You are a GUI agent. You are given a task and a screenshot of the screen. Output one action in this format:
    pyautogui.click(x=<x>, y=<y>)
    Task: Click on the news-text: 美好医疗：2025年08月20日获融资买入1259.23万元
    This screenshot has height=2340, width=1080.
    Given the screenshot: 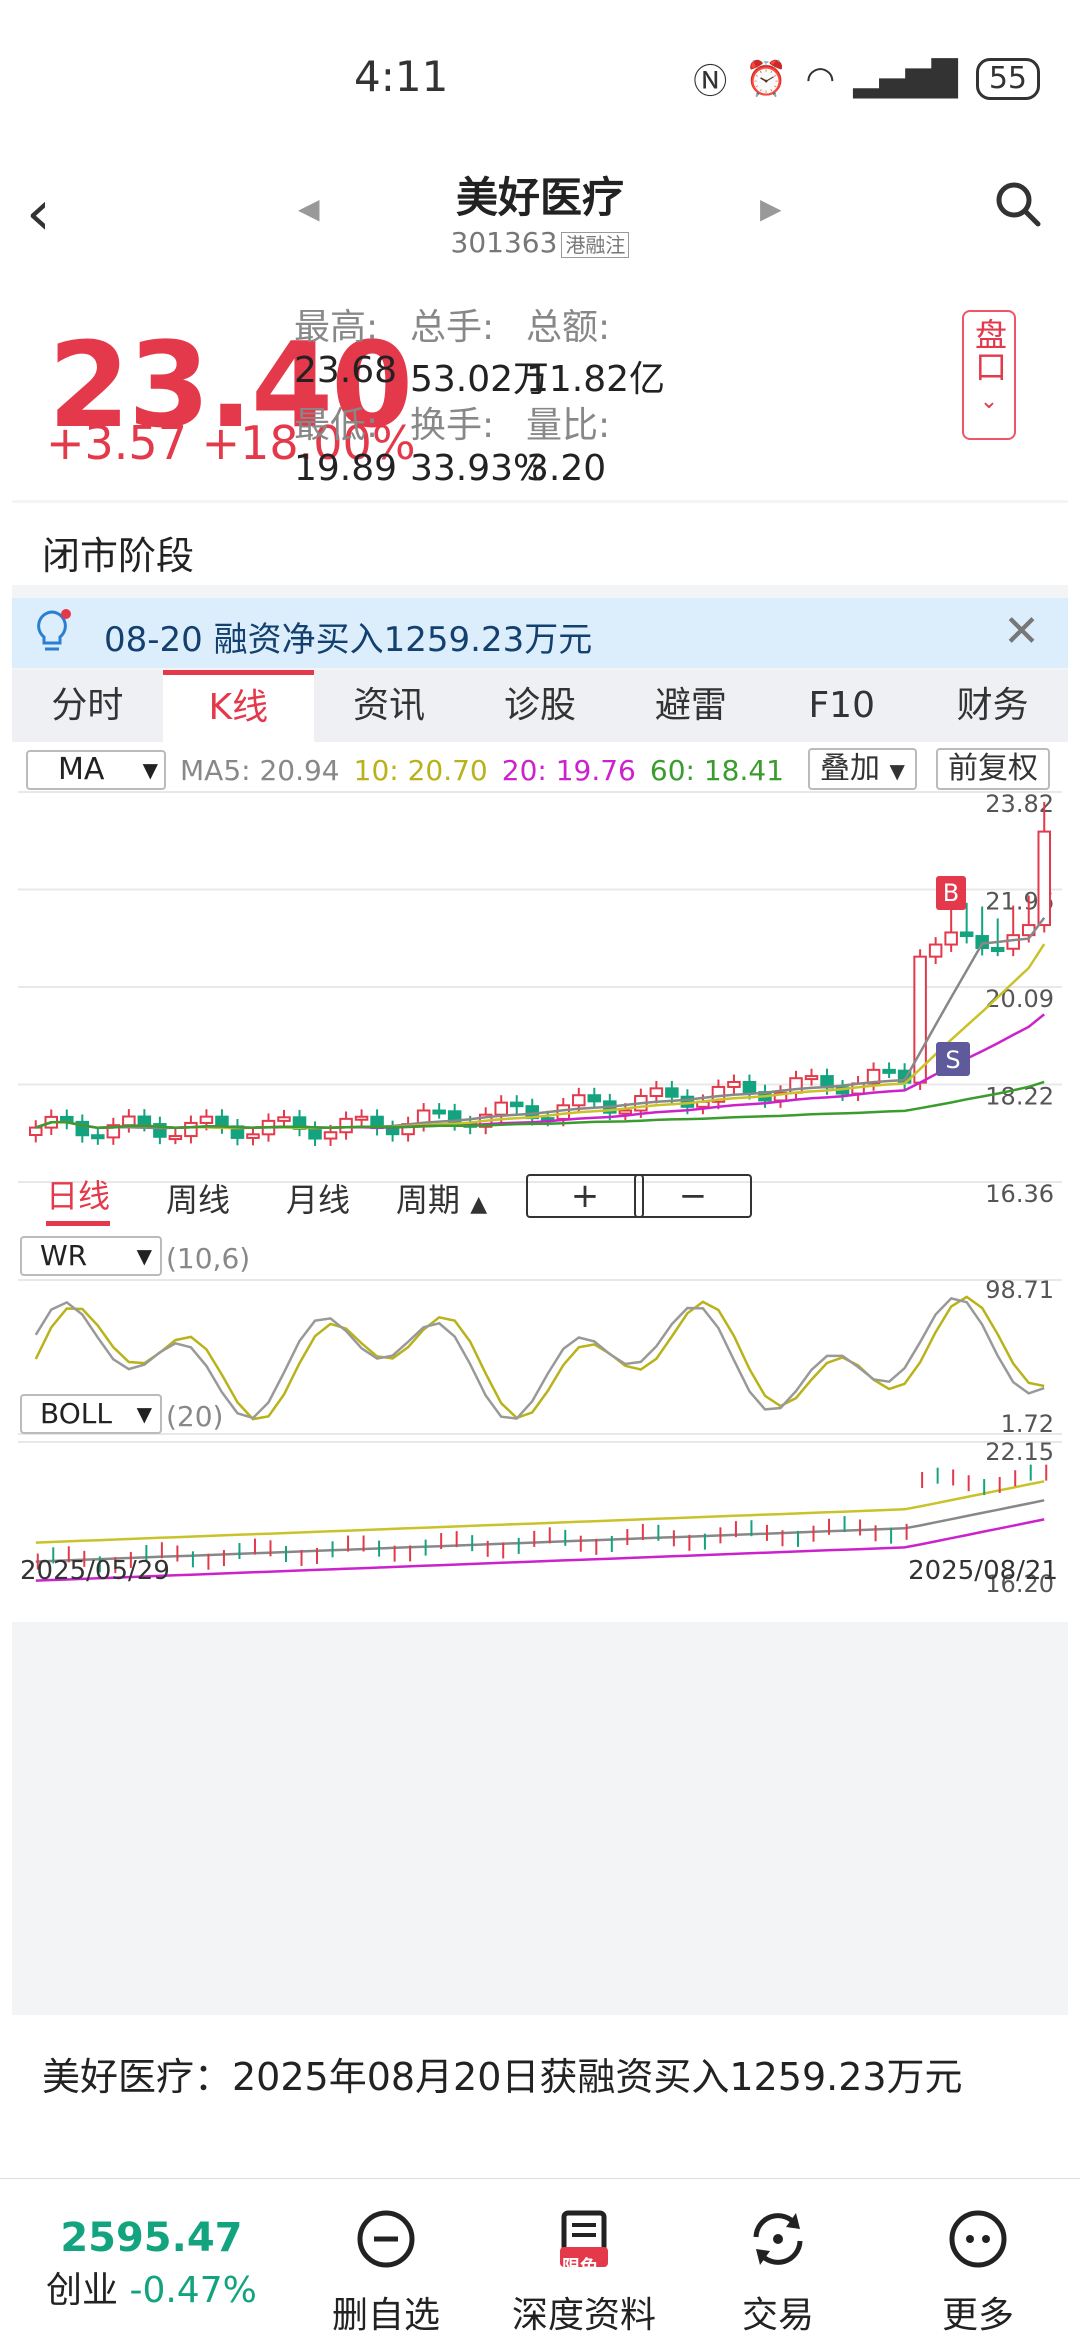 What is the action you would take?
    pyautogui.click(x=502, y=2077)
    